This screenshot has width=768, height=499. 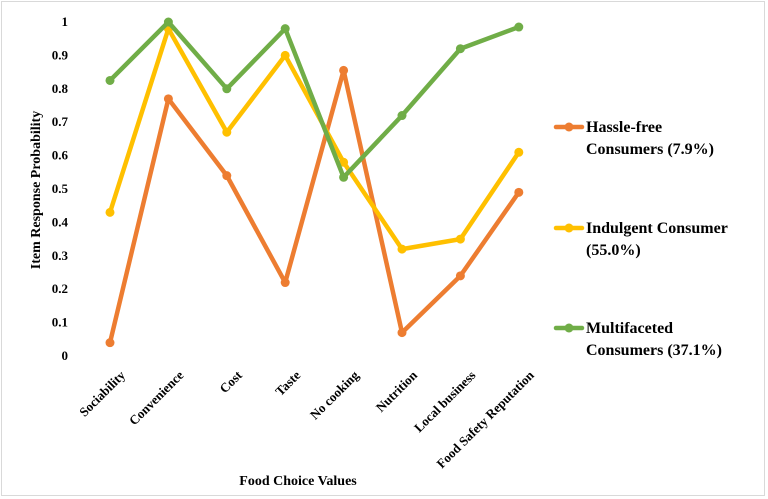 I want to click on x-axis-title: Food Choice Values, so click(x=298, y=481).